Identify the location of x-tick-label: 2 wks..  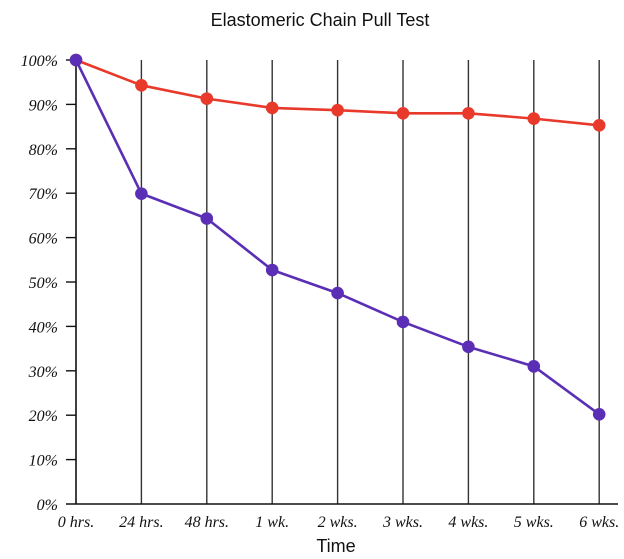
(338, 522).